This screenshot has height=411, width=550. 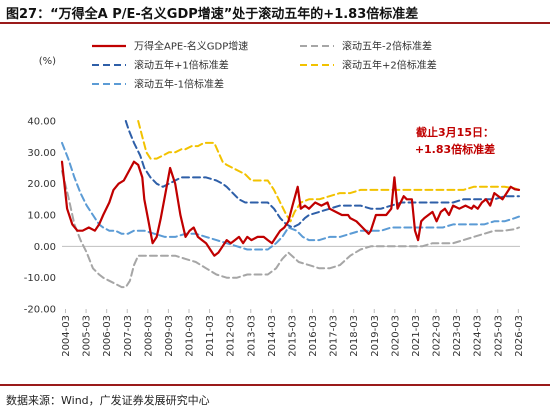 I want to click on x-tick-label: 2024-03, so click(x=478, y=336).